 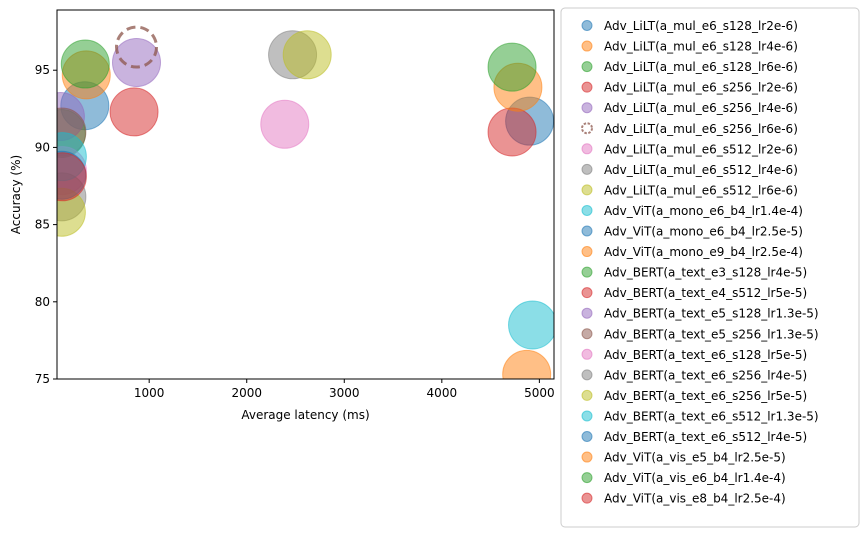 I want to click on x-tick-label: 5000, so click(x=539, y=393).